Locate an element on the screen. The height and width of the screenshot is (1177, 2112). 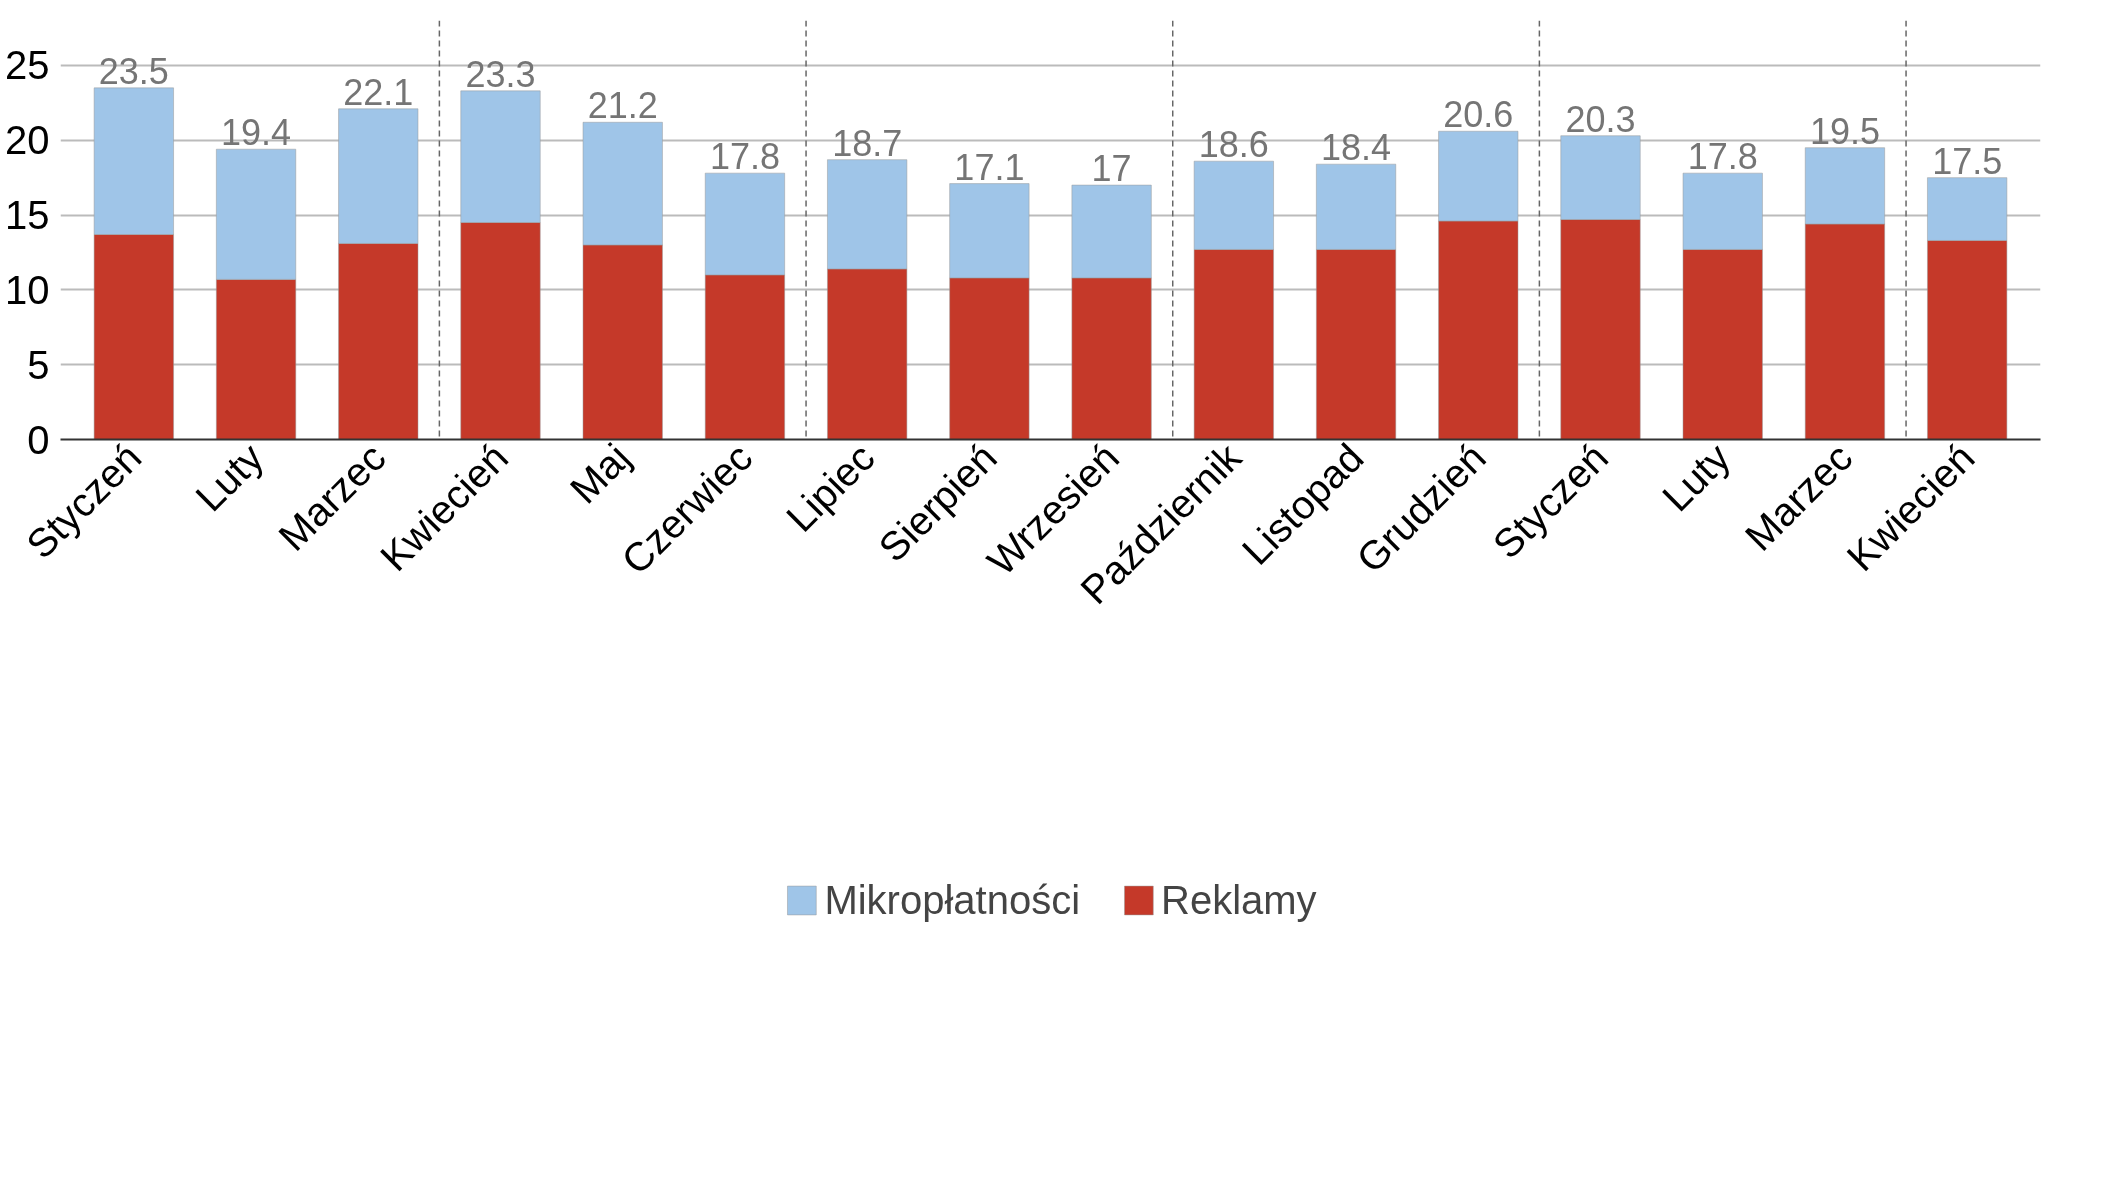
legend-label: Mikropłatności is located at coordinates (952, 900).